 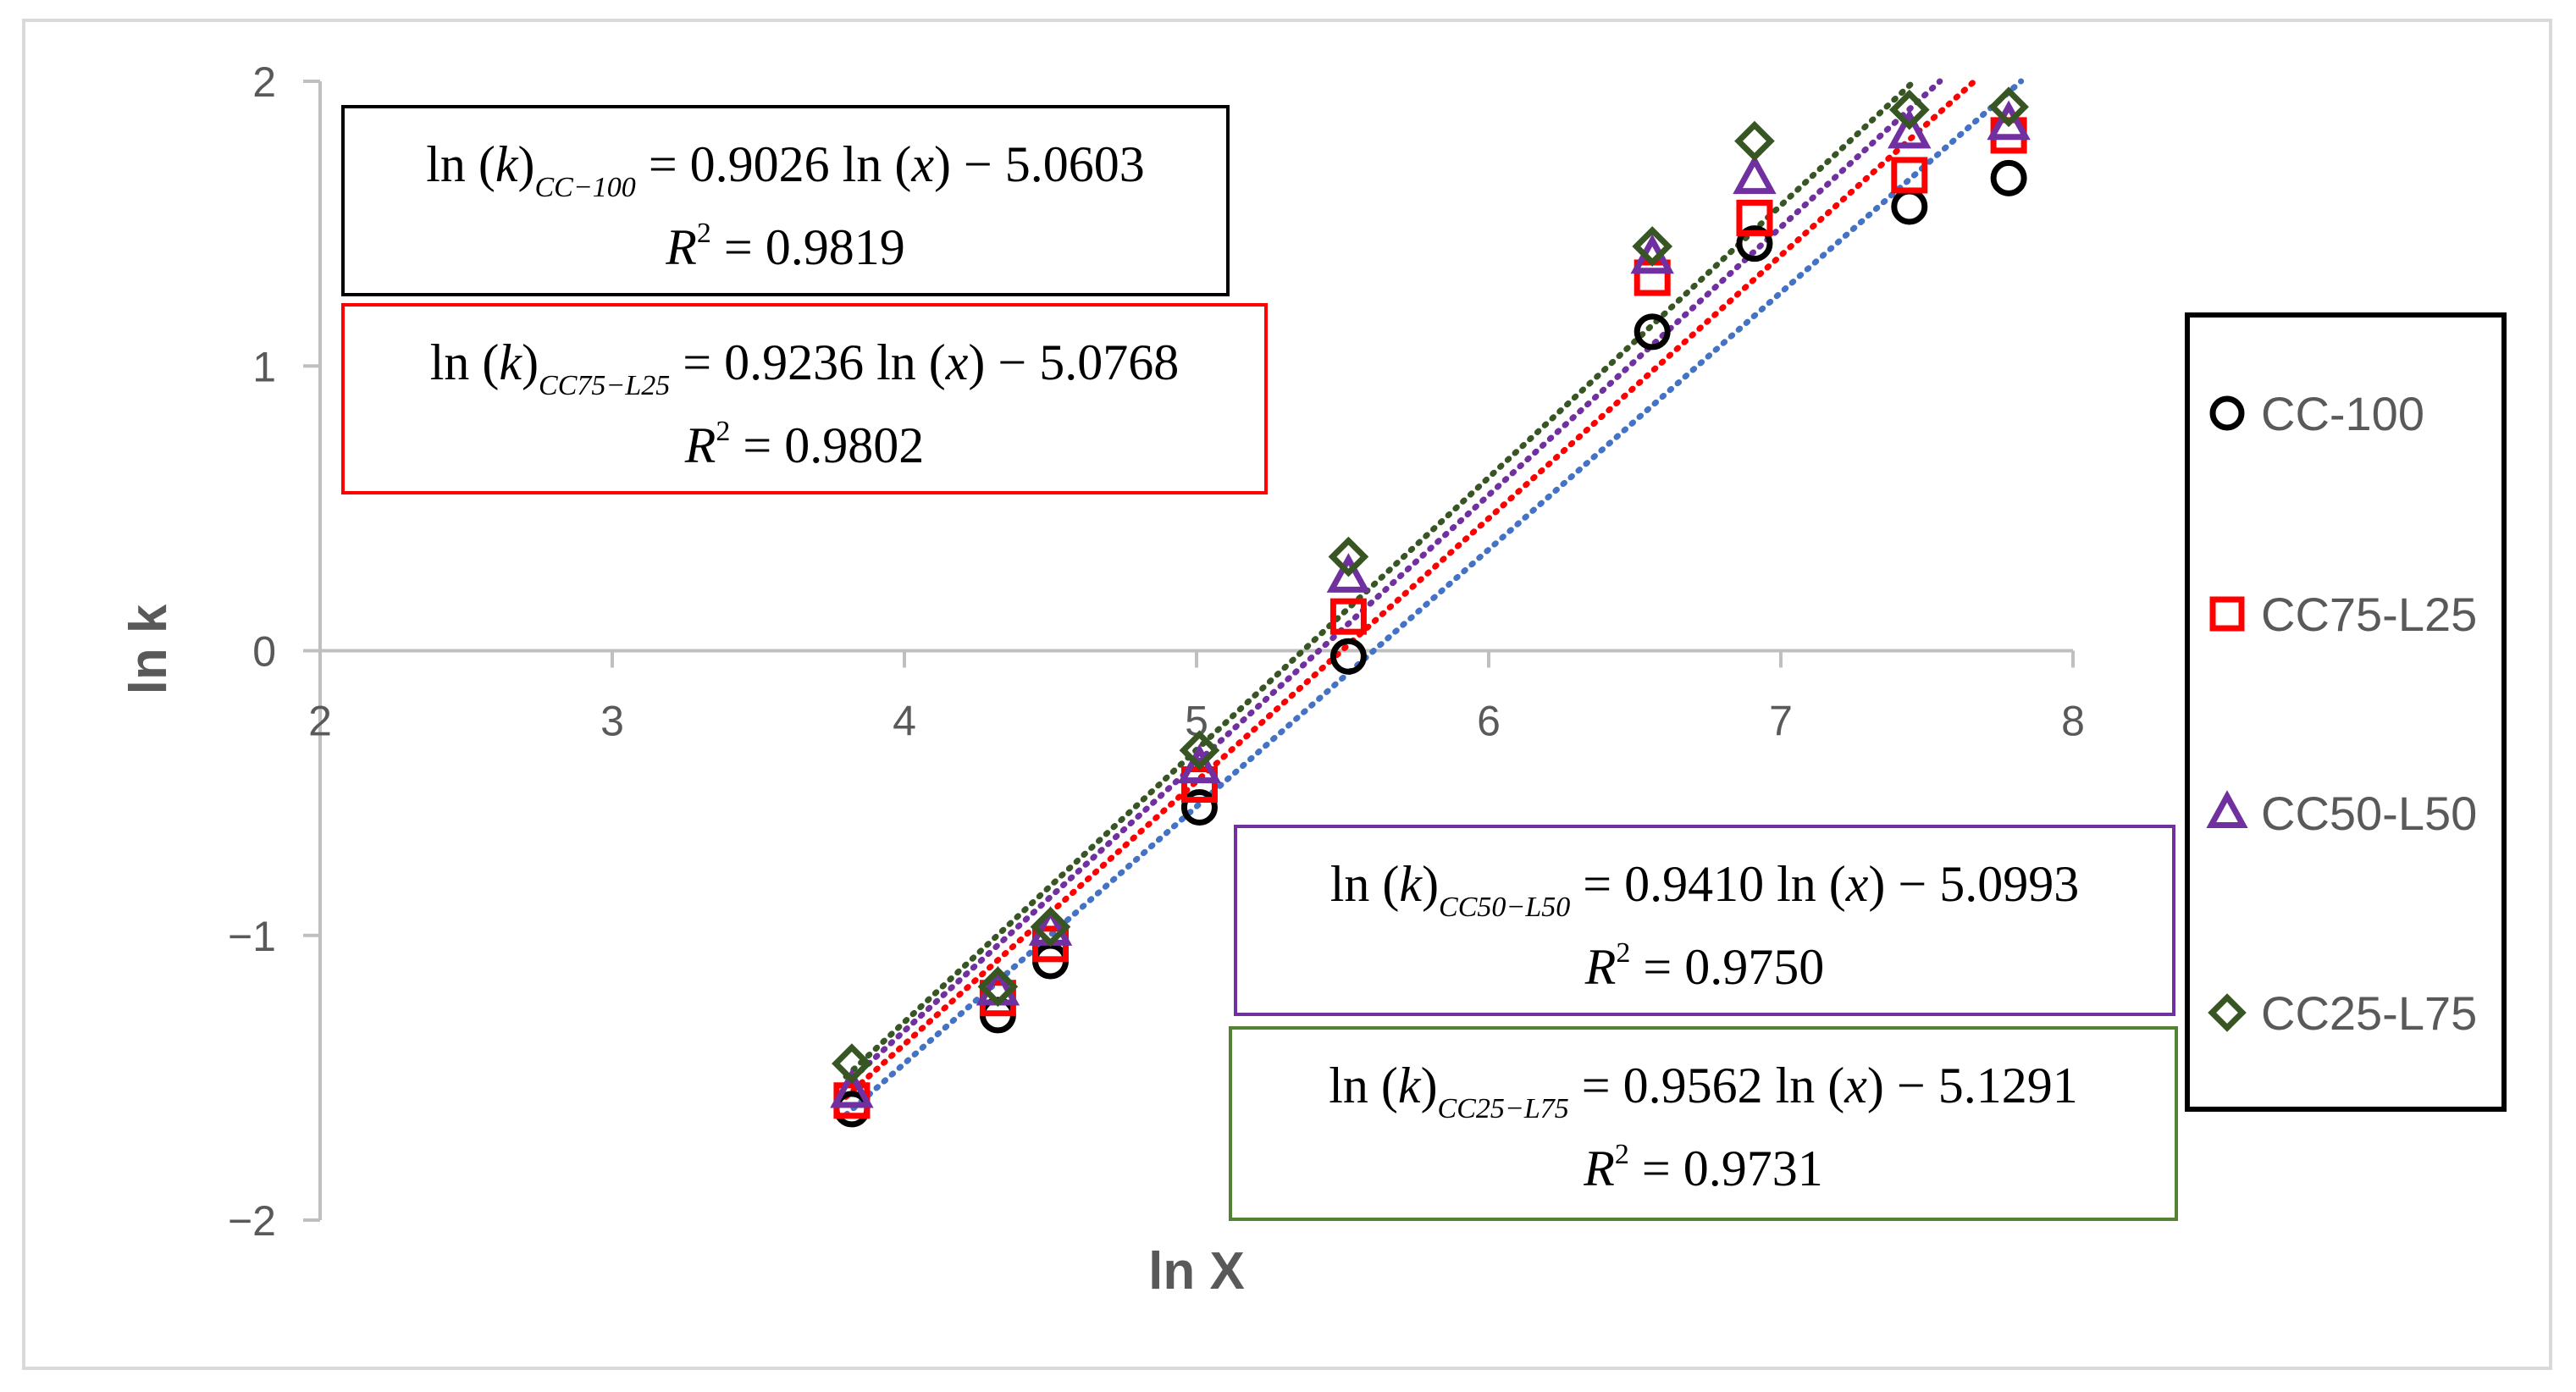 I want to click on x-axis-title: ln X, so click(x=1196, y=1271).